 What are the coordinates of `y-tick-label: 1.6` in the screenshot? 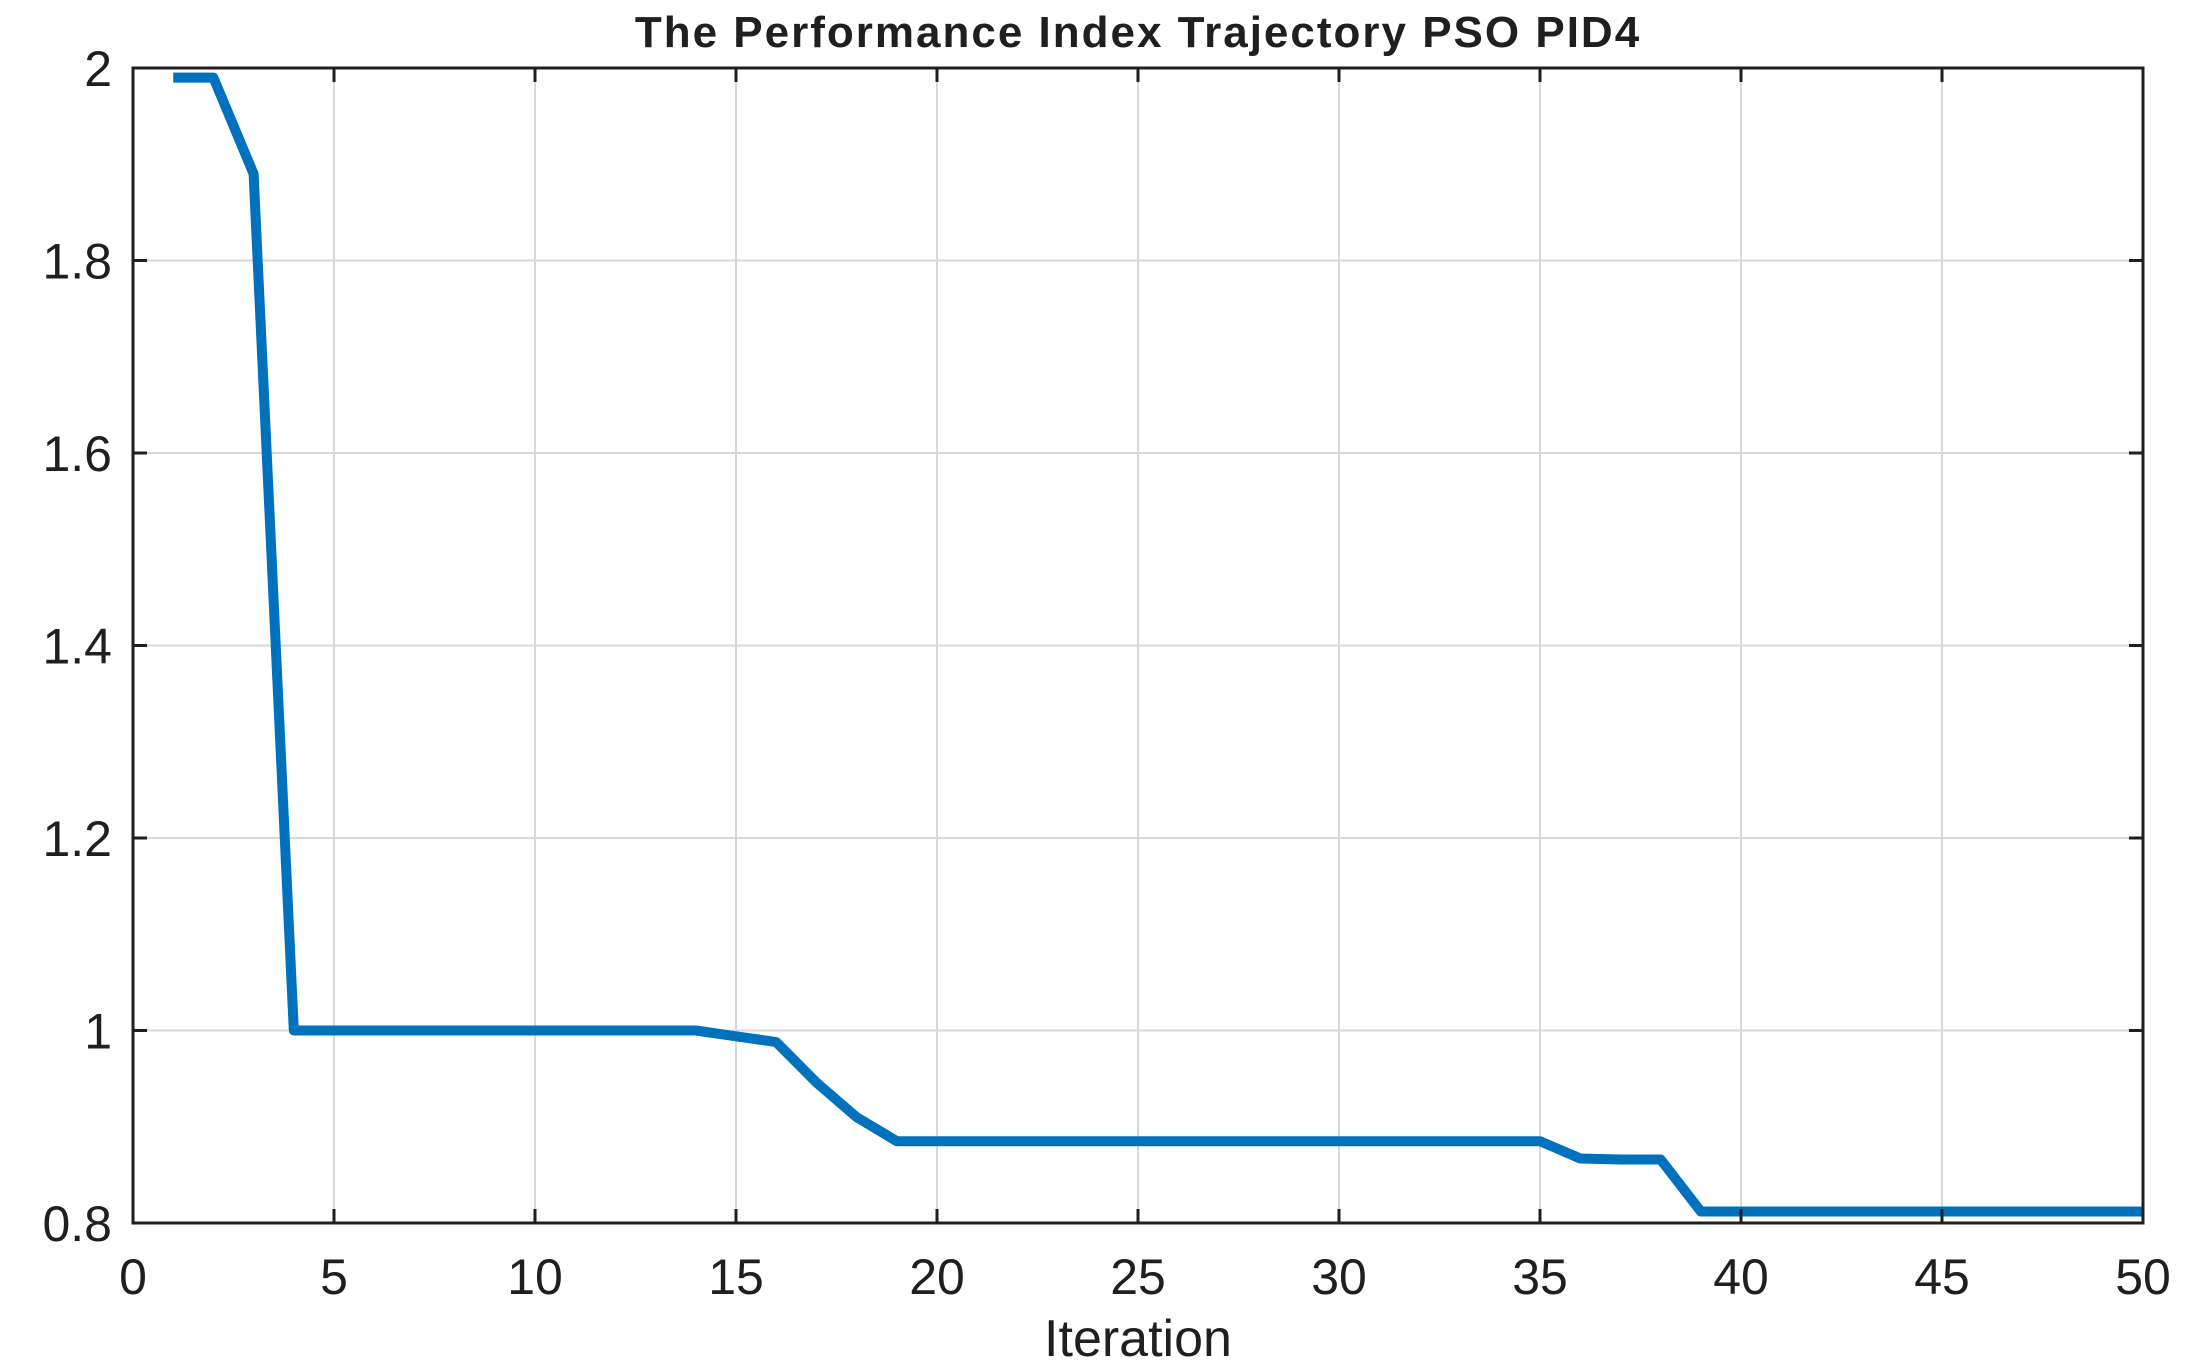 It's located at (77, 454).